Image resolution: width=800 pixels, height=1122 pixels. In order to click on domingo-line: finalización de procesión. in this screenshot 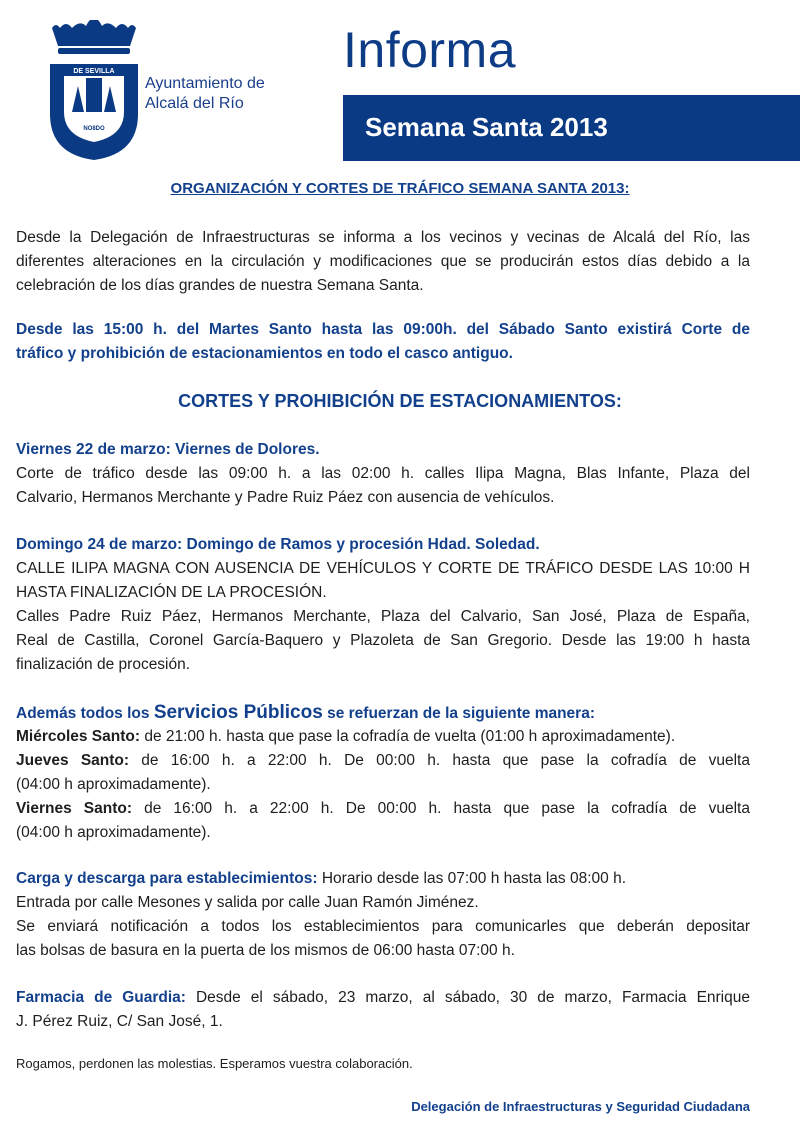, I will do `click(103, 664)`.